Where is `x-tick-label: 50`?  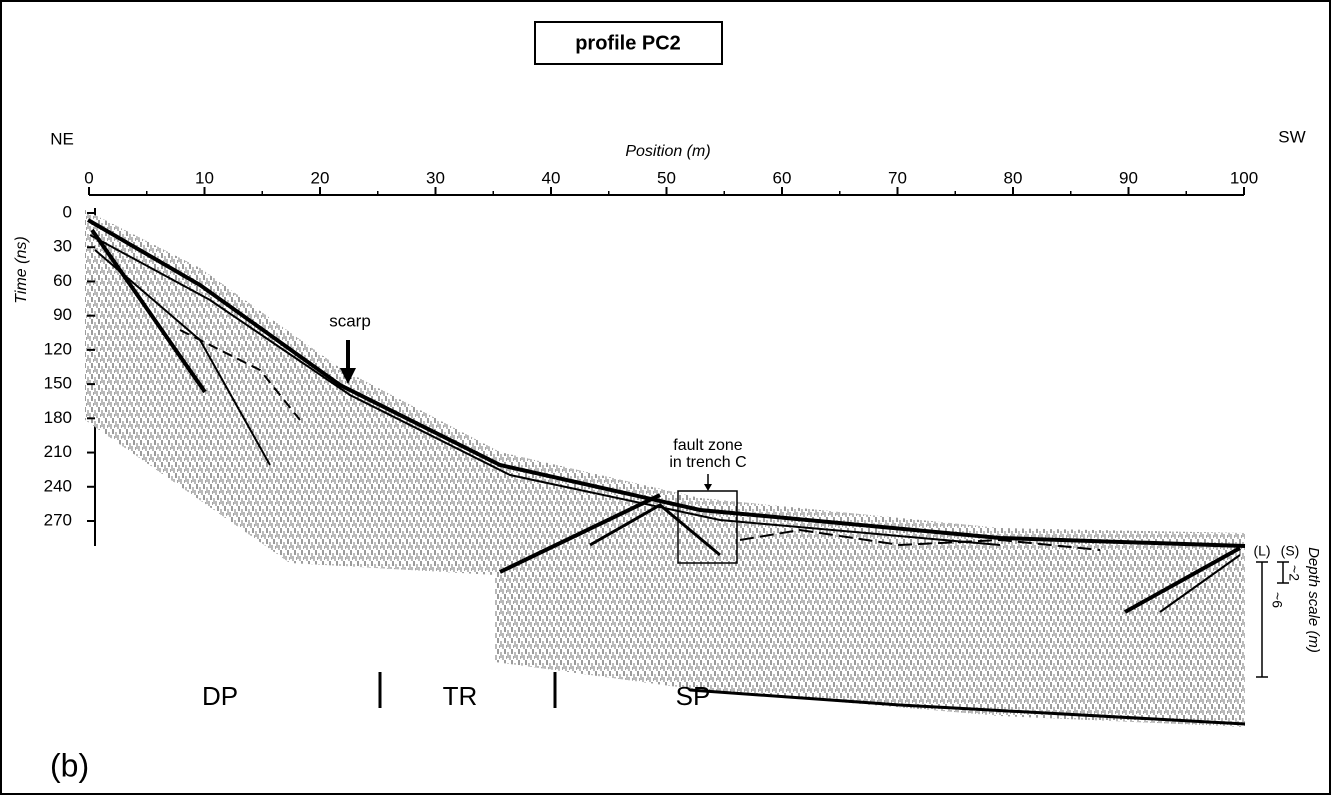 x-tick-label: 50 is located at coordinates (666, 177).